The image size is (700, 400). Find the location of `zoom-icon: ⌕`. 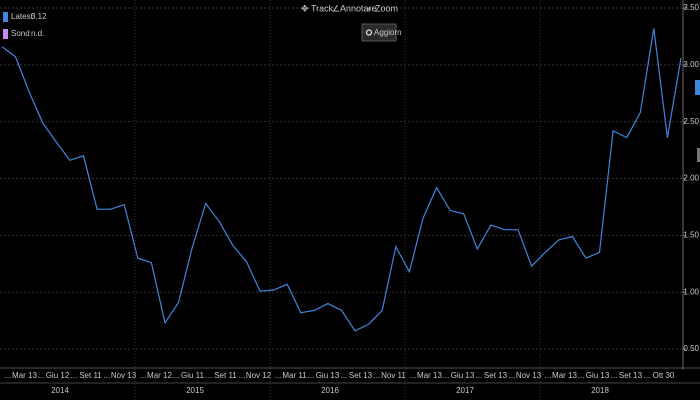

zoom-icon: ⌕ is located at coordinates (369, 8).